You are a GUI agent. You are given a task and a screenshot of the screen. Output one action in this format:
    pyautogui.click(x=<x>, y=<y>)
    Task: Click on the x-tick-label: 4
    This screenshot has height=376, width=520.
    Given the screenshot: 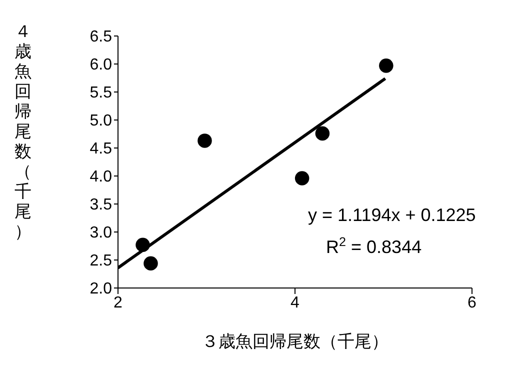 What is the action you would take?
    pyautogui.click(x=295, y=303)
    